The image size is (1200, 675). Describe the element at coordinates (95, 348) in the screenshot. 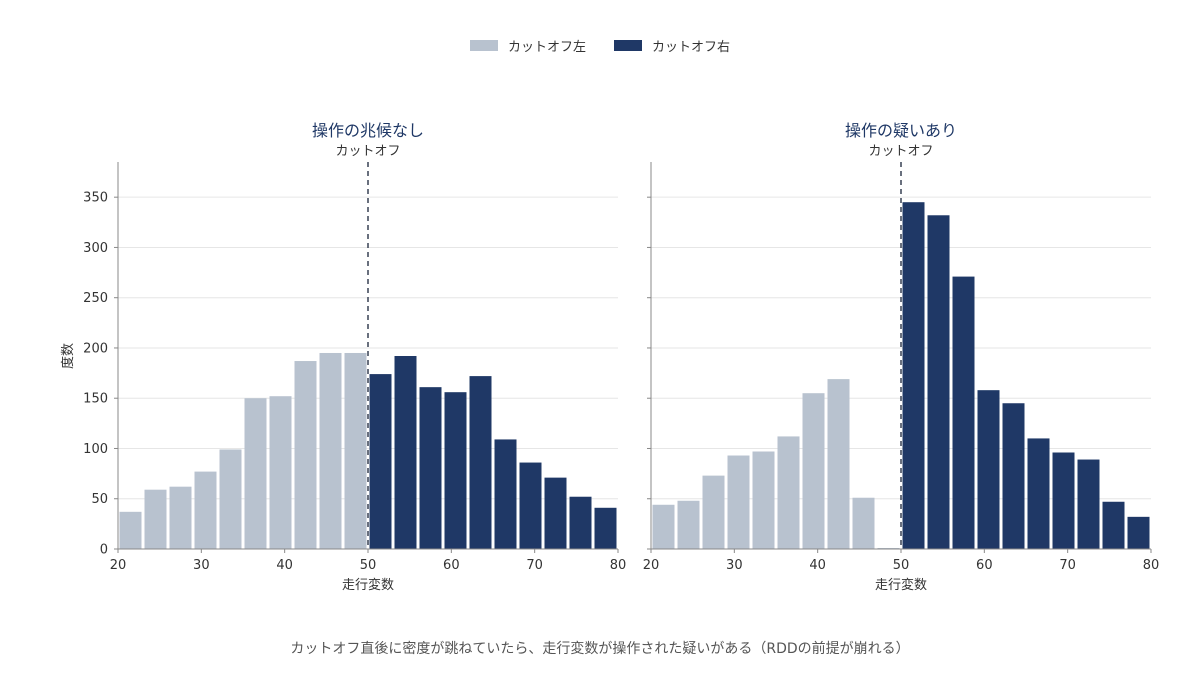

I see `y-tick-label: 200` at that location.